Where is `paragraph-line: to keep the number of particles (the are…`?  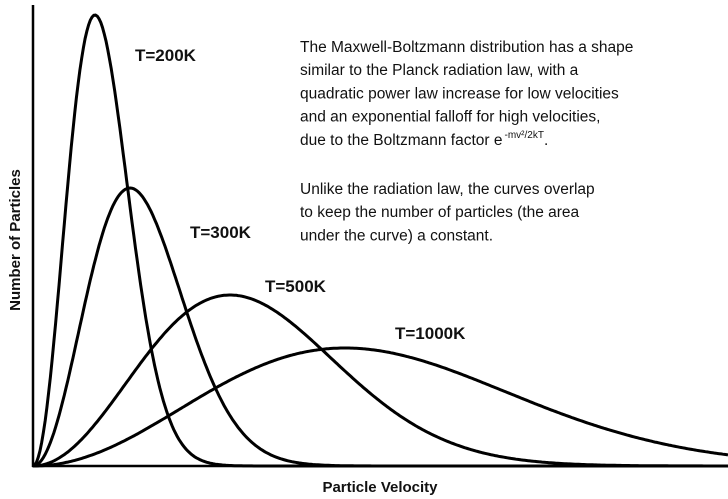 paragraph-line: to keep the number of particles (the are… is located at coordinates (440, 212).